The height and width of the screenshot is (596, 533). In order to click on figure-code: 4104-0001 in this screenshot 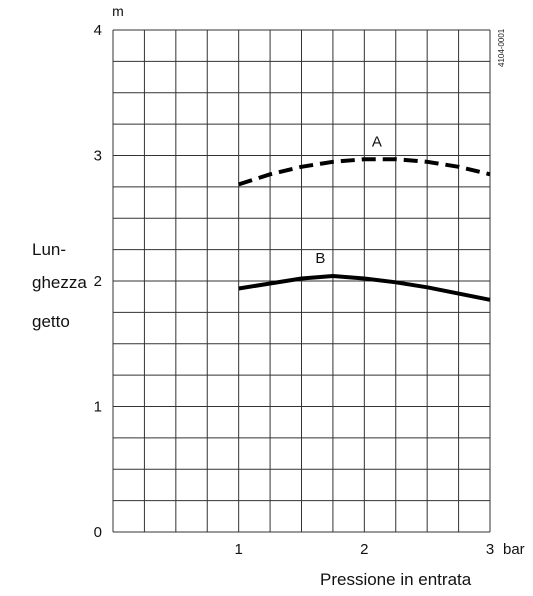, I will do `click(501, 47)`.